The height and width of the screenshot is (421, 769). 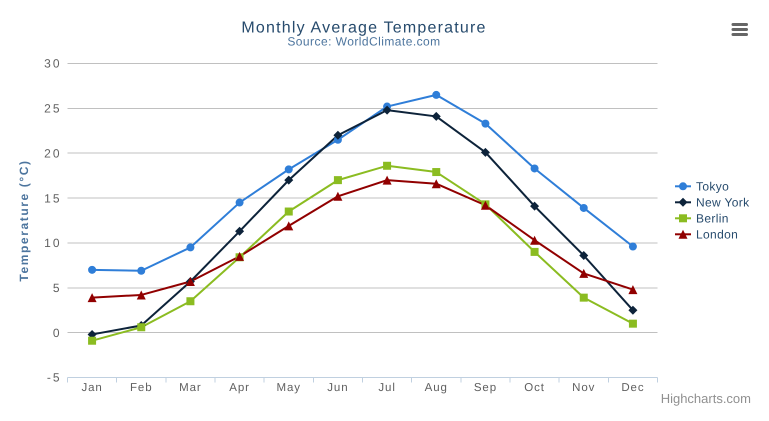 I want to click on svg-text: -5, so click(x=54, y=378).